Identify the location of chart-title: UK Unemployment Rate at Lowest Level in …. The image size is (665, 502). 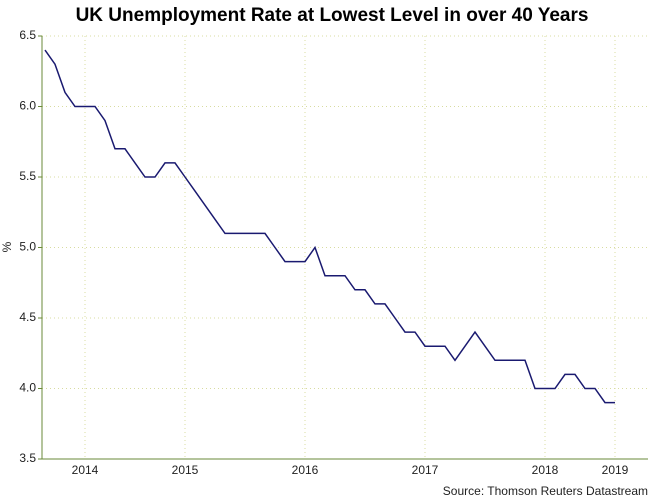
(332, 15).